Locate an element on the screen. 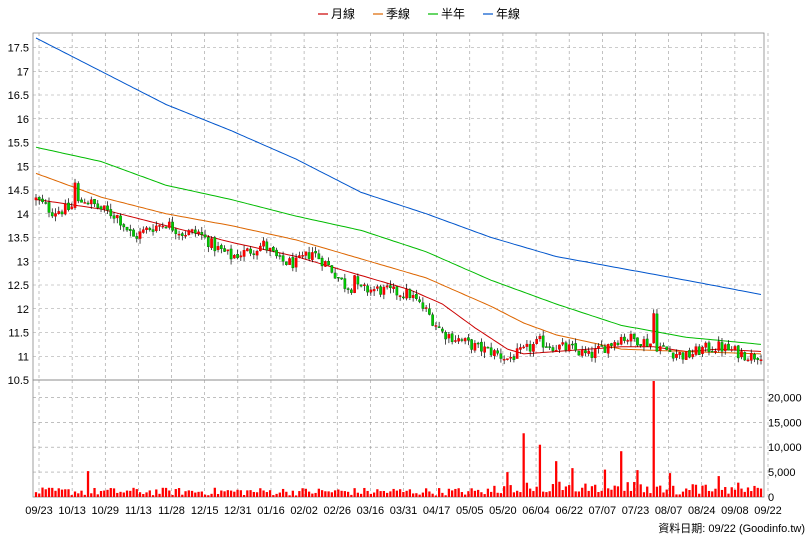 The width and height of the screenshot is (808, 540). x-tick-label-22: 09/22 is located at coordinates (768, 511).